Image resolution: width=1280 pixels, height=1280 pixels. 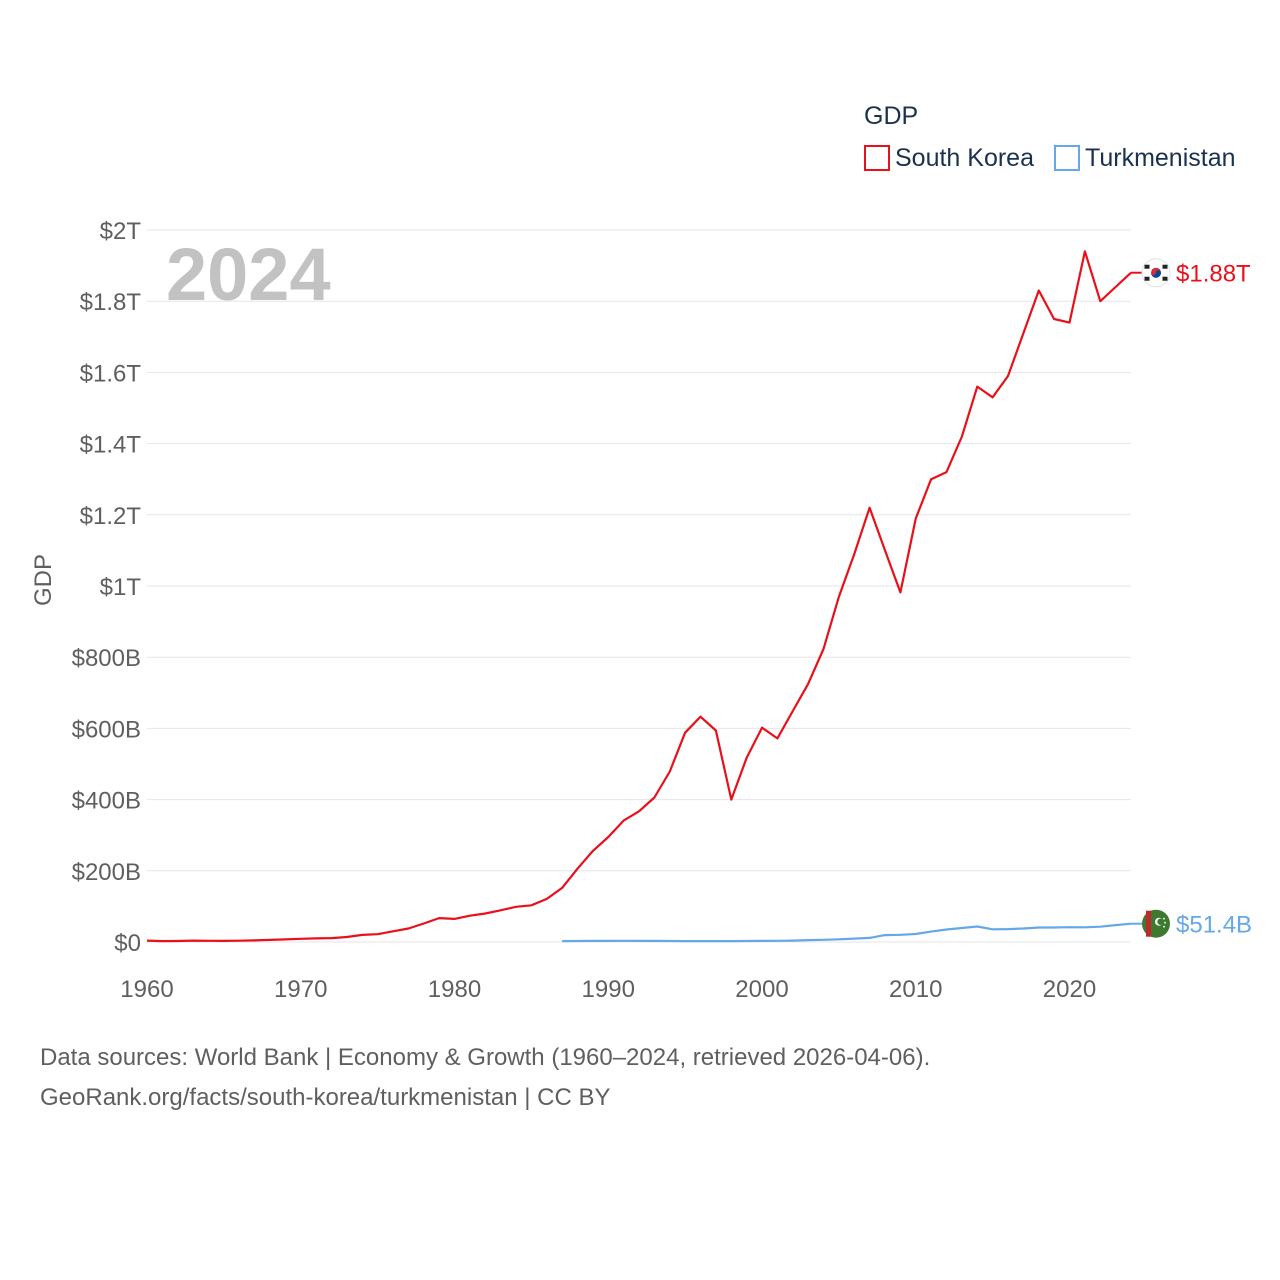 I want to click on x-tick-label: 1990, so click(x=608, y=989).